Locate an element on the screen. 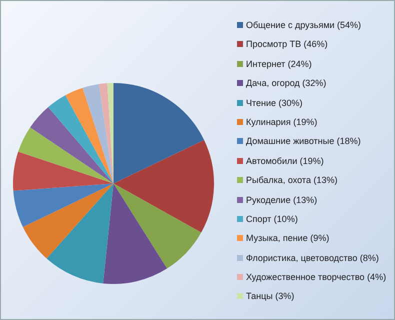 The height and width of the screenshot is (320, 395). legend-label: Кулинария (19%) is located at coordinates (281, 122).